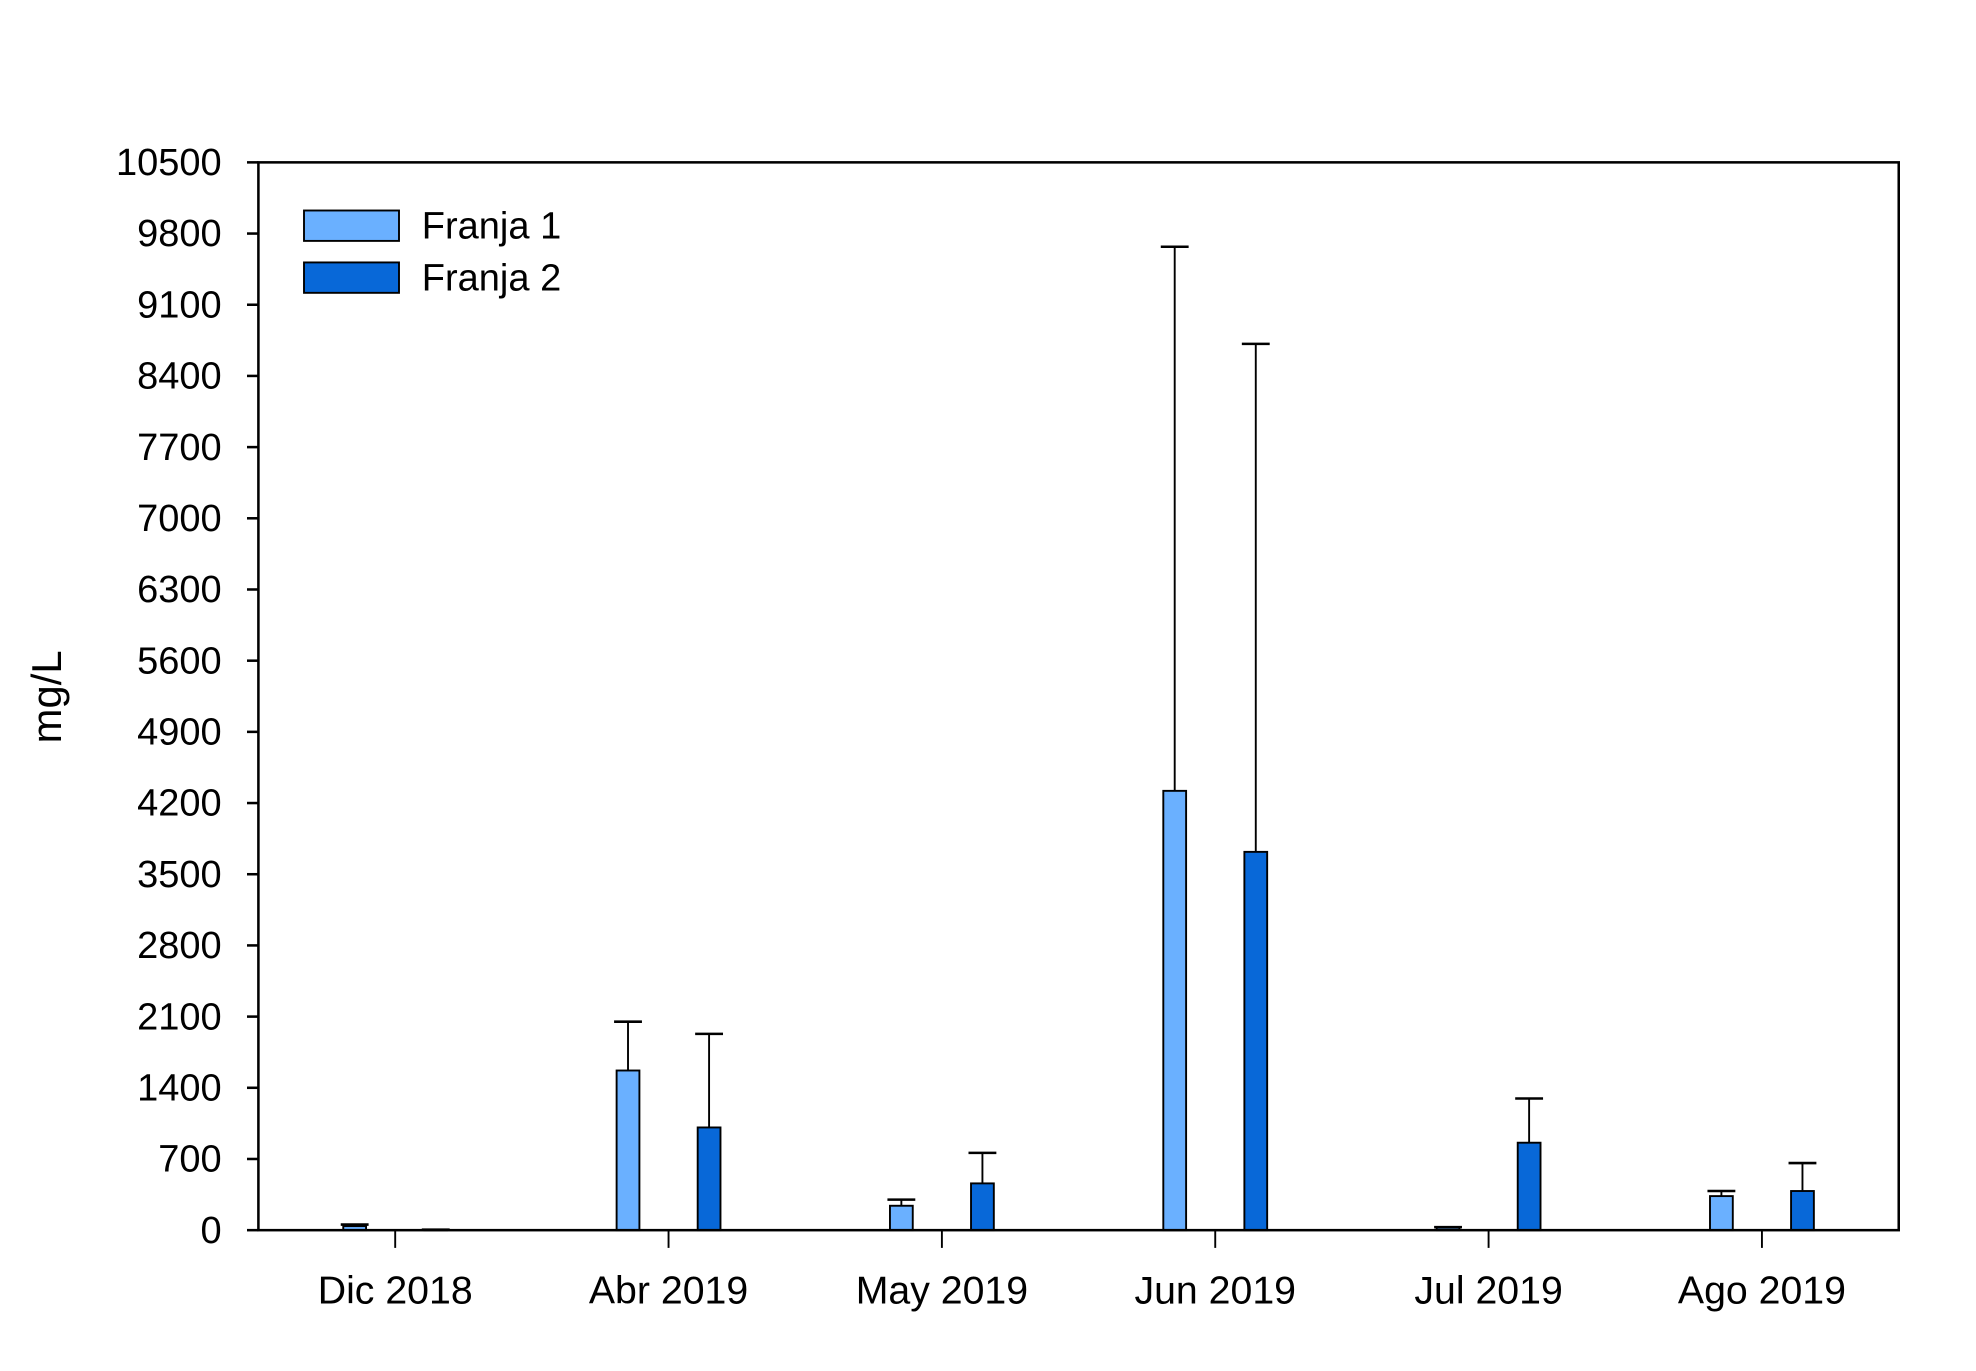 This screenshot has width=1976, height=1371. Describe the element at coordinates (189, 1160) in the screenshot. I see `y-tick-label: 700` at that location.